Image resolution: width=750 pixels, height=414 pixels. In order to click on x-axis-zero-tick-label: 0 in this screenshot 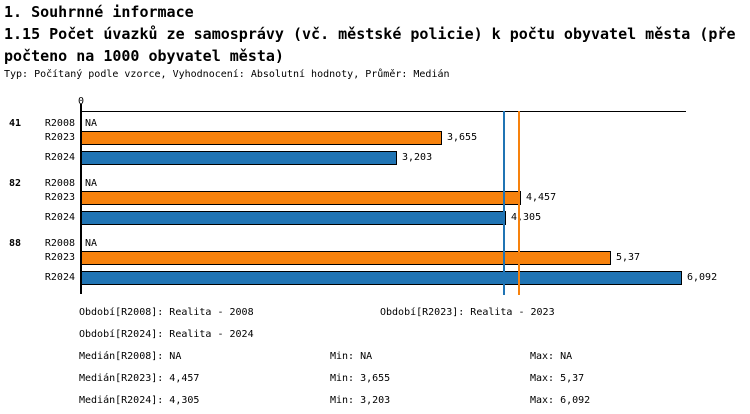, I will do `click(81, 101)`.